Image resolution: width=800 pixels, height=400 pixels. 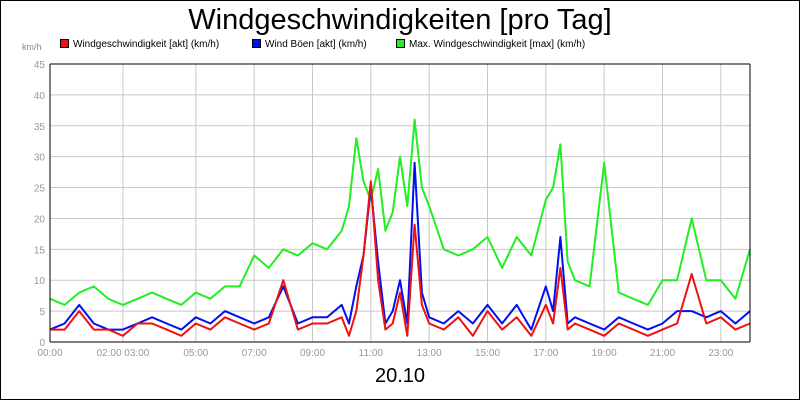 I want to click on y-tick-label: 0, so click(x=42, y=343).